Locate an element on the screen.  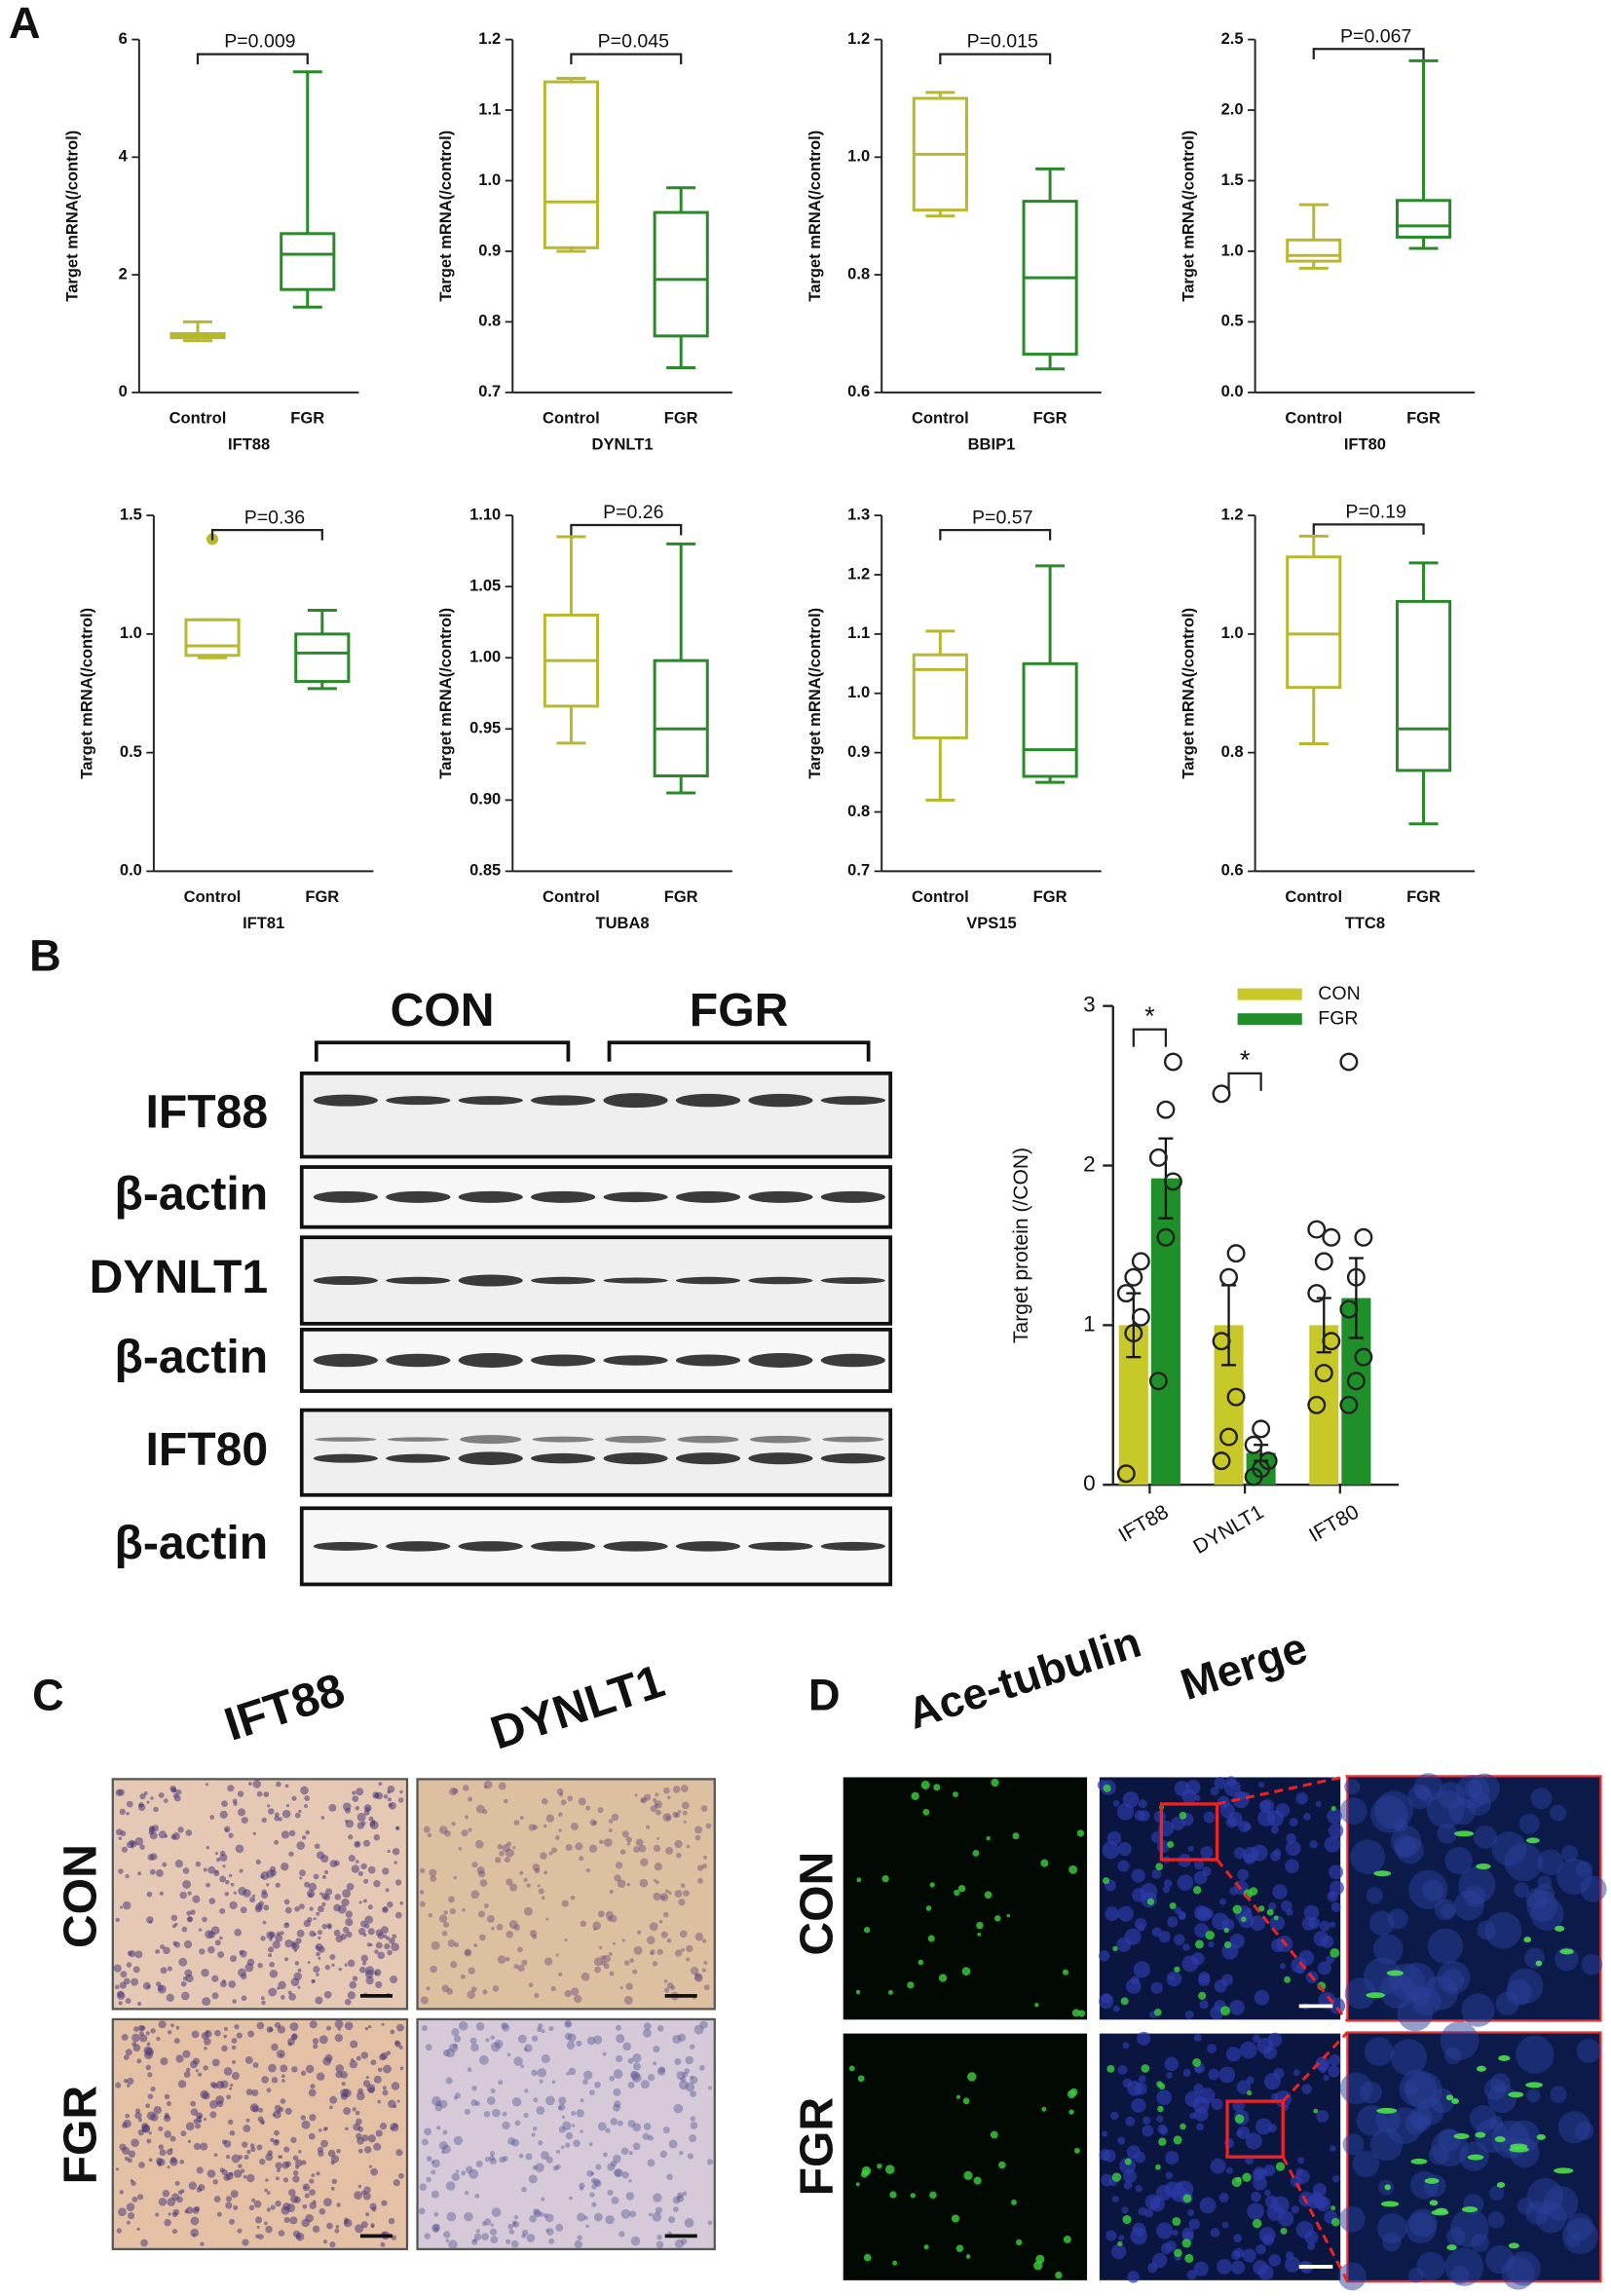
y-tick-label: 0.6 is located at coordinates (858, 391).